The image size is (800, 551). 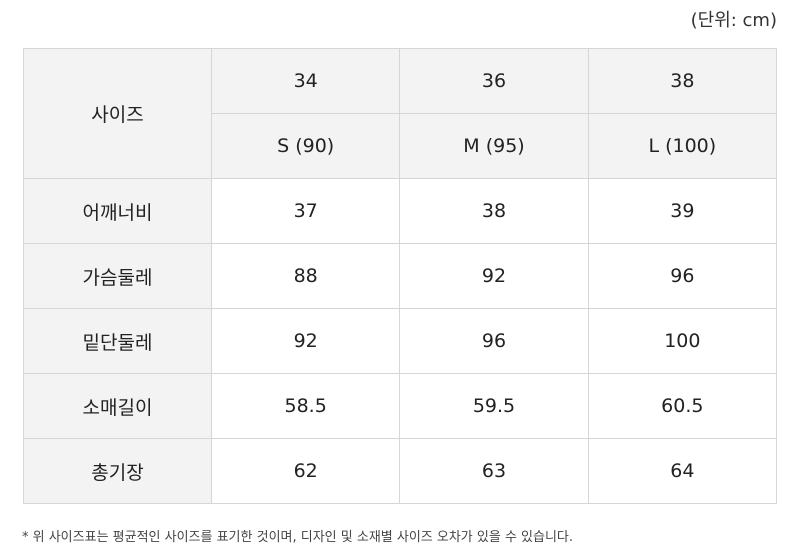 I want to click on measurement-cell: 62, so click(x=305, y=471).